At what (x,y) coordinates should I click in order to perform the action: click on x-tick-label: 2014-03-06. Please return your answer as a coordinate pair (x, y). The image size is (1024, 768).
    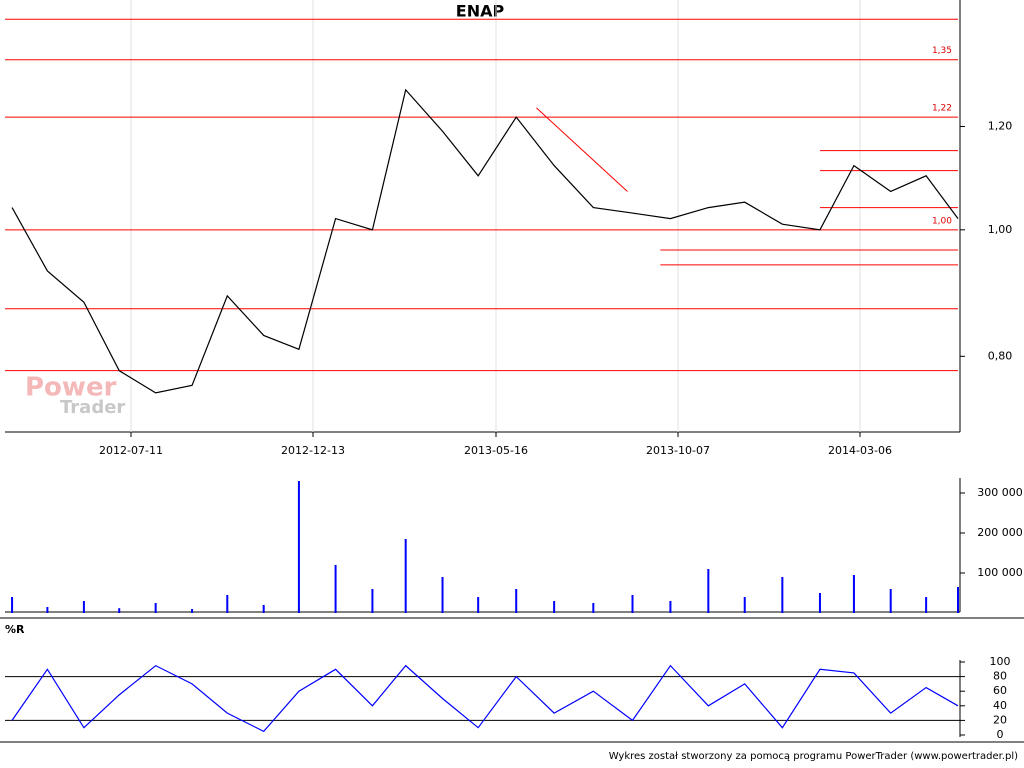
    Looking at the image, I should click on (860, 450).